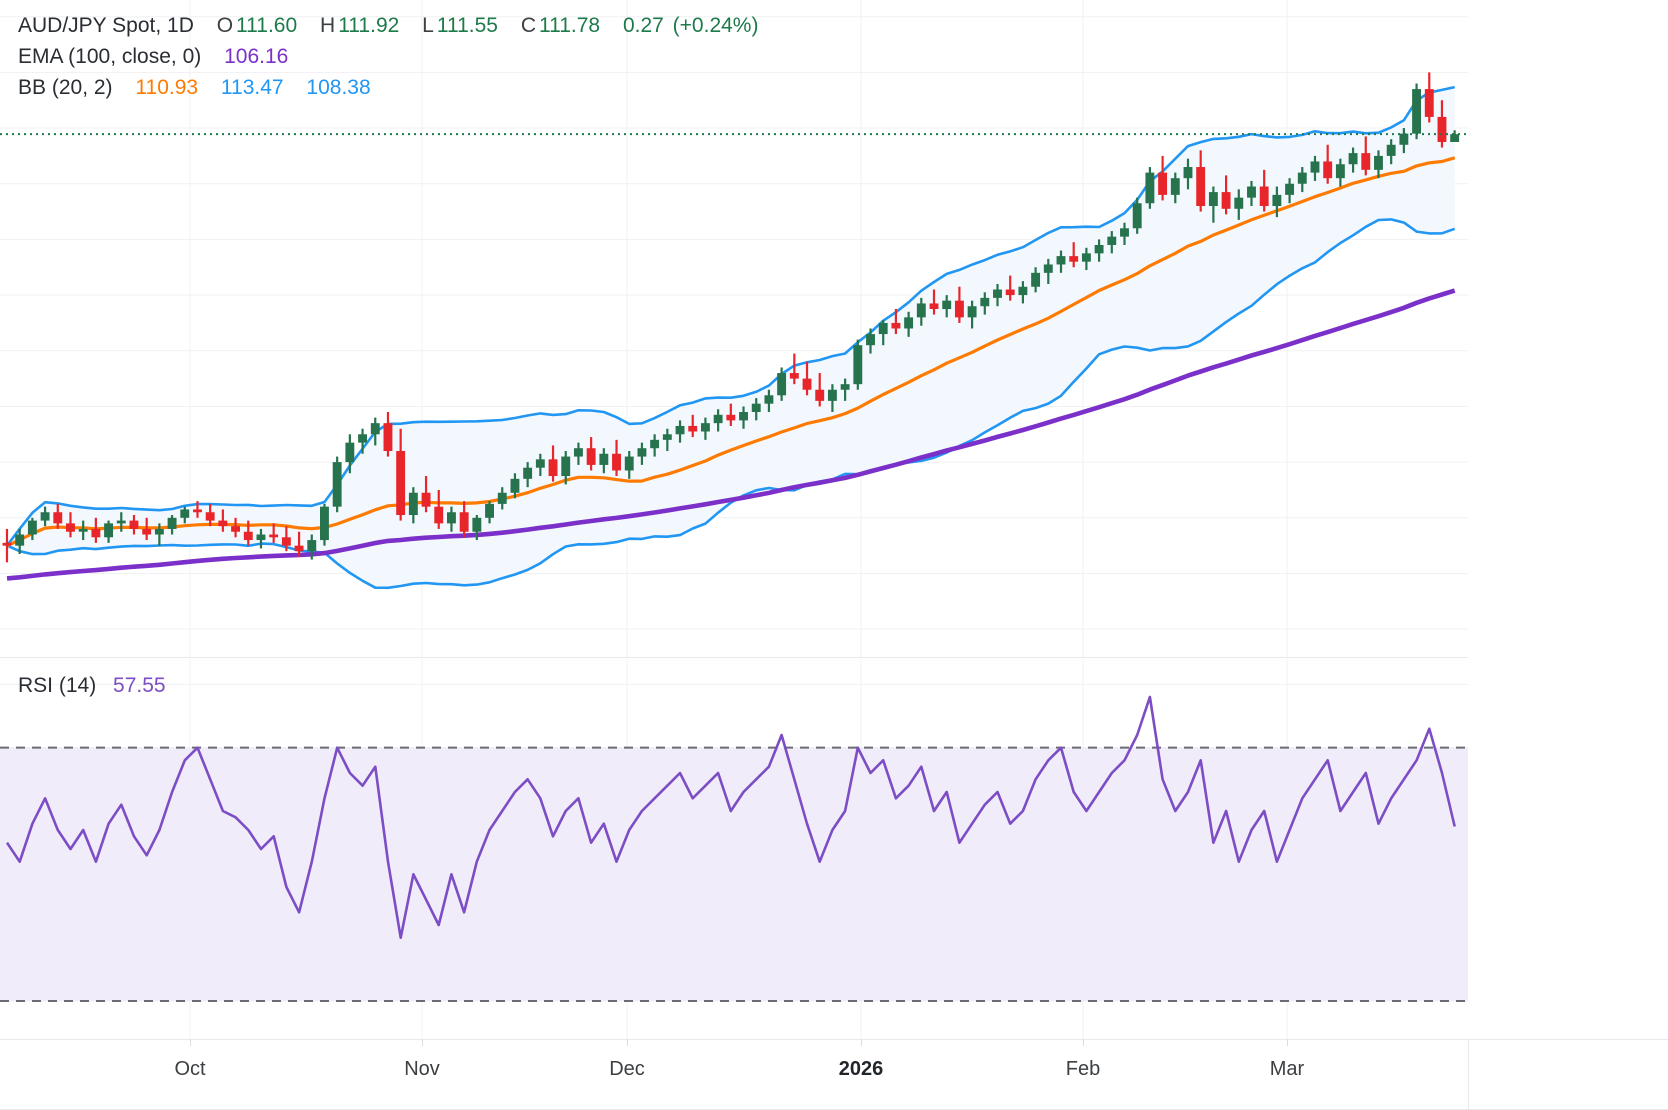  I want to click on time-tick-label: Mar, so click(1287, 1069).